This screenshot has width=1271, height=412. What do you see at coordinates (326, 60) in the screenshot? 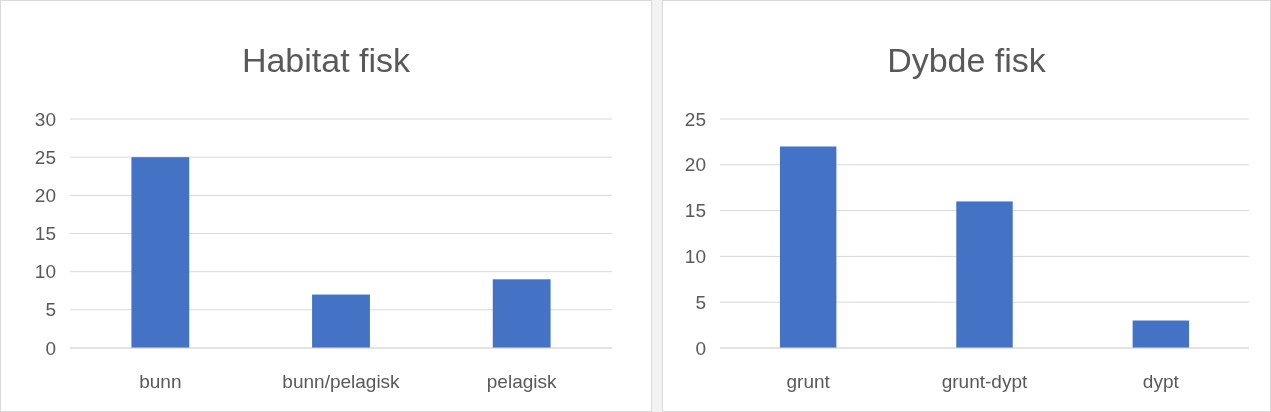
I see `chart-title: Habitat fisk` at bounding box center [326, 60].